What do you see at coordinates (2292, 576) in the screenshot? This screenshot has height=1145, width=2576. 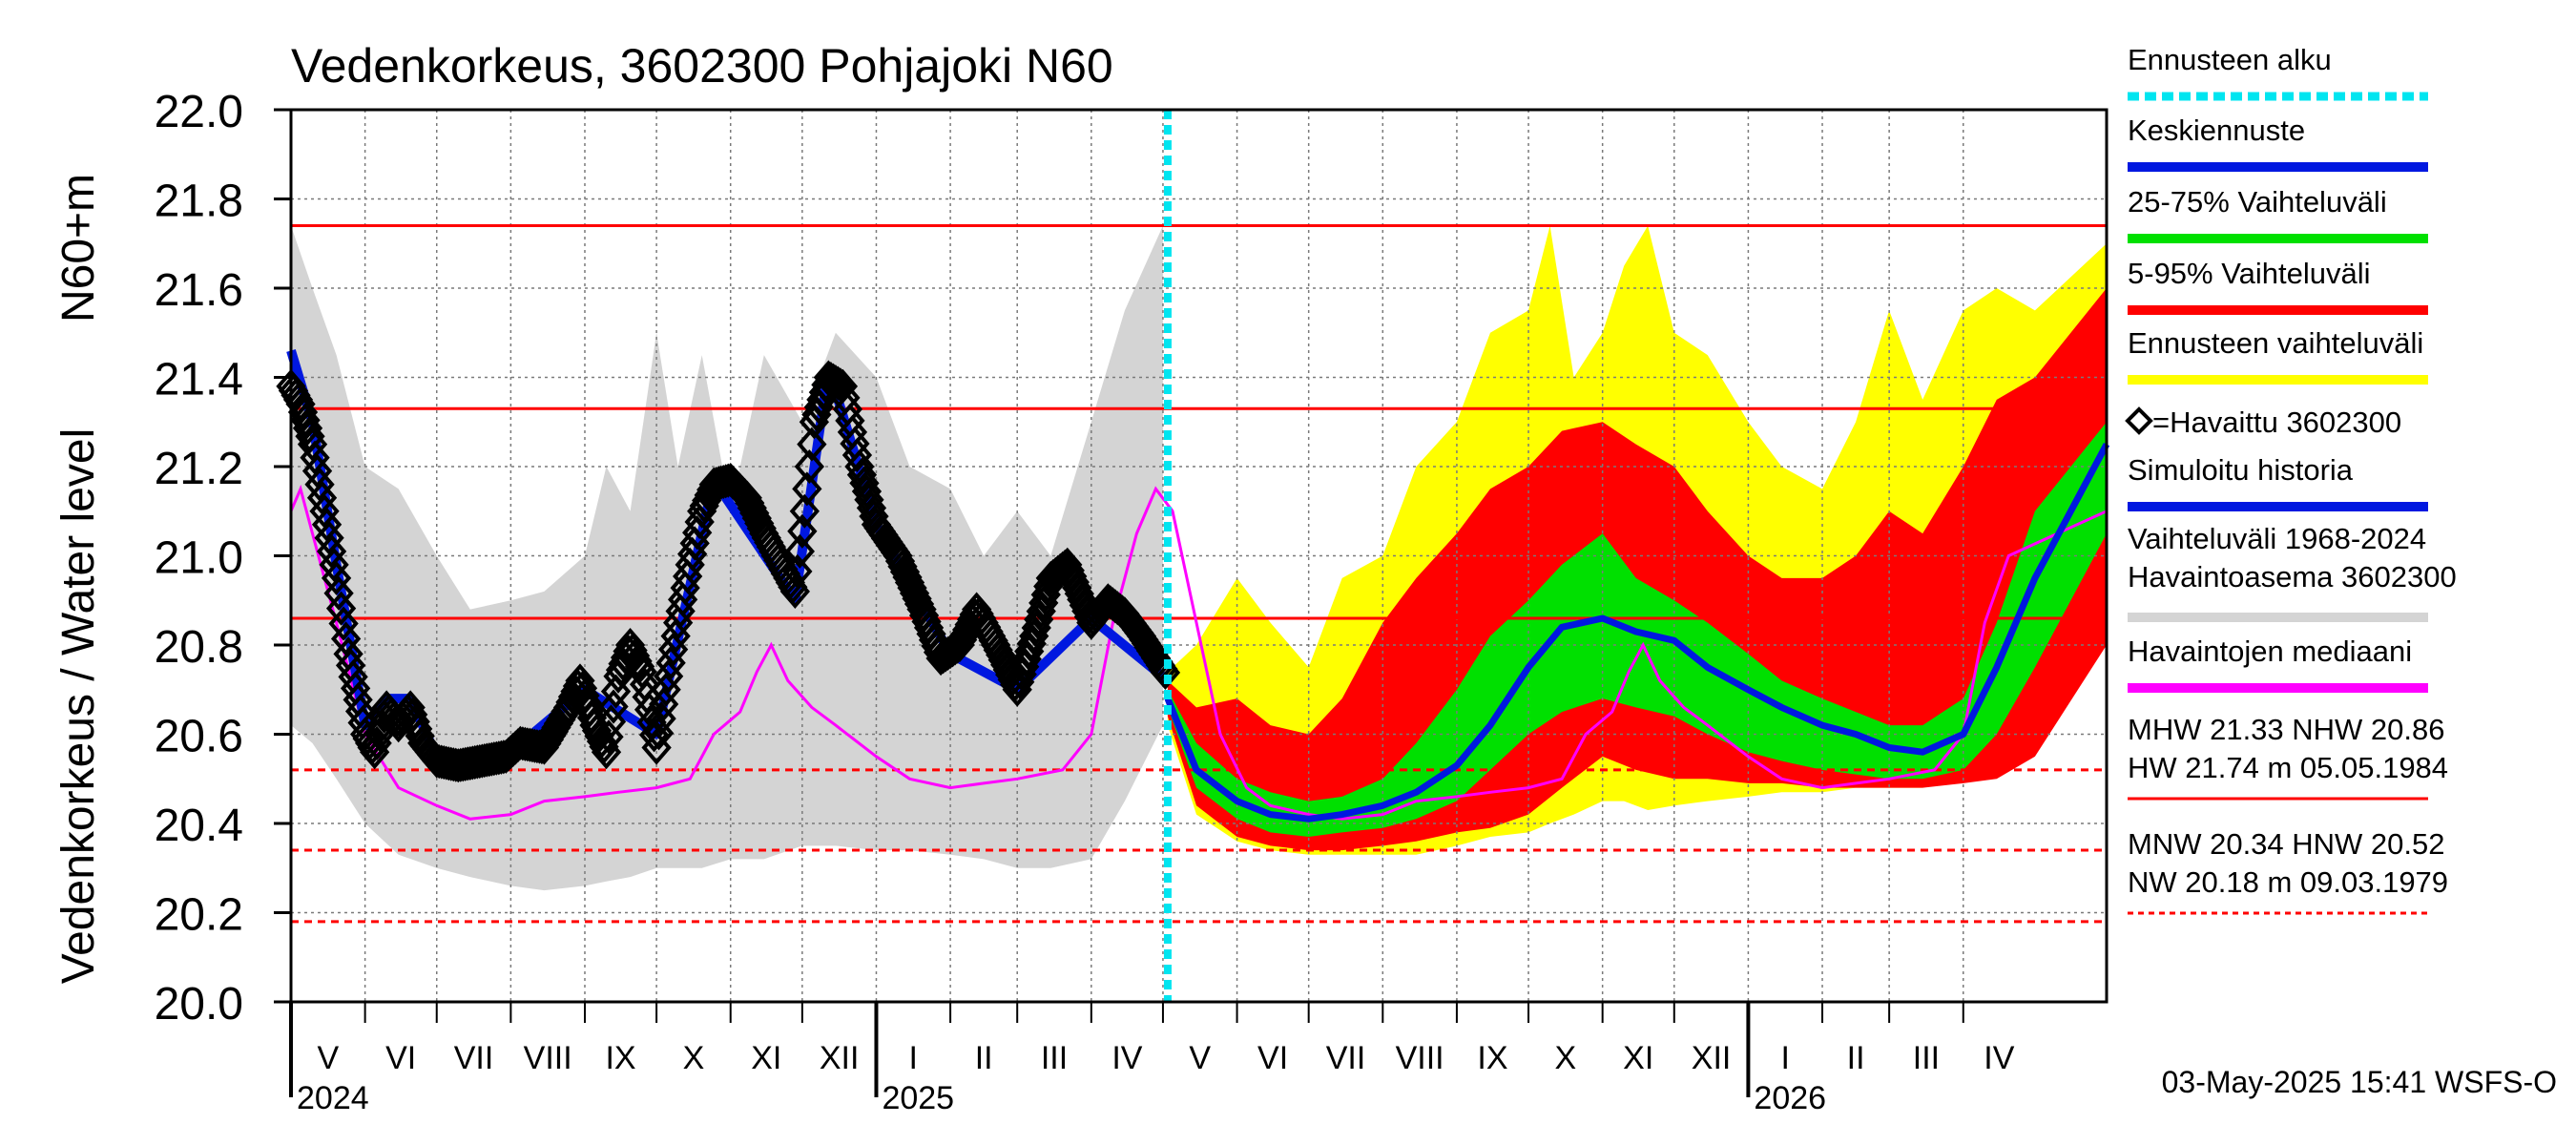 I see `legend-label: Havaintoasema 3602300` at bounding box center [2292, 576].